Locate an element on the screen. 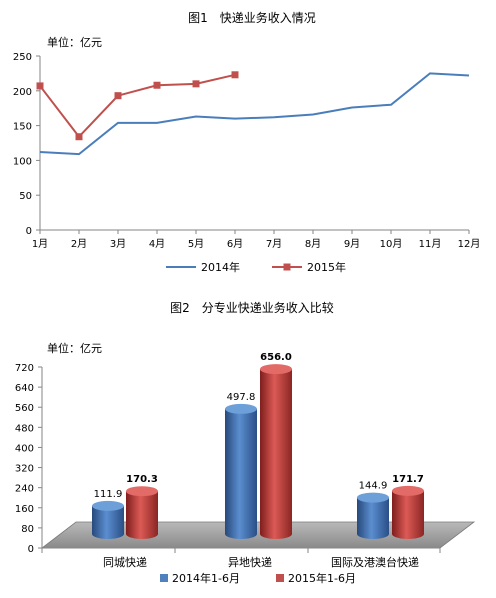  chart1-y-tick-label: 150 is located at coordinates (22, 127).